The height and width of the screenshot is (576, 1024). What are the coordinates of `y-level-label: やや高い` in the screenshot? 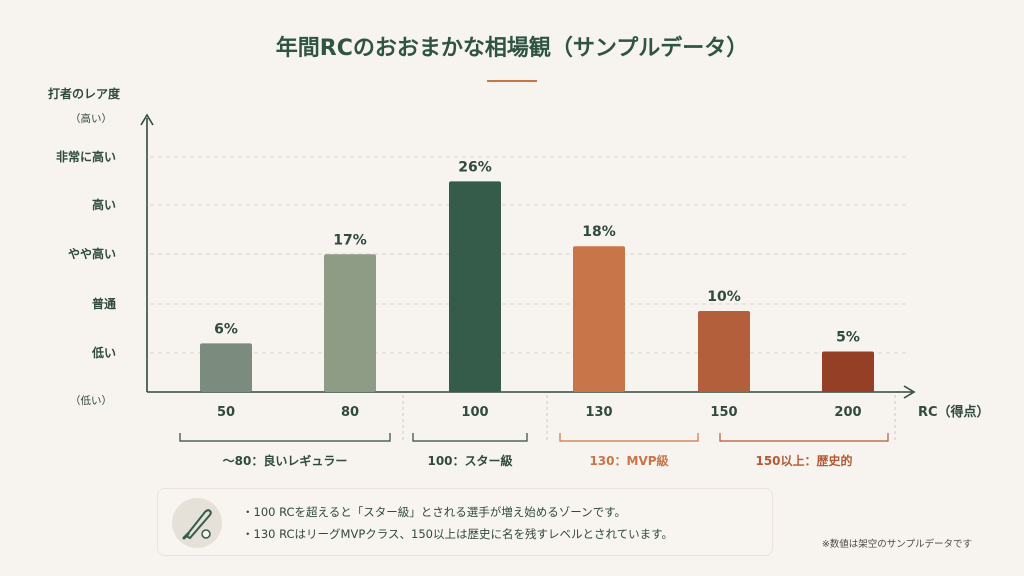 It's located at (92, 253).